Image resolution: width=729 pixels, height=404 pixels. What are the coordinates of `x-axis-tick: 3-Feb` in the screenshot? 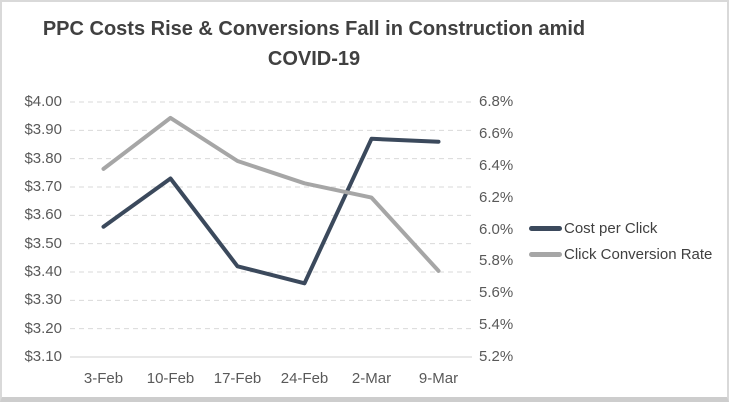 It's located at (103, 378).